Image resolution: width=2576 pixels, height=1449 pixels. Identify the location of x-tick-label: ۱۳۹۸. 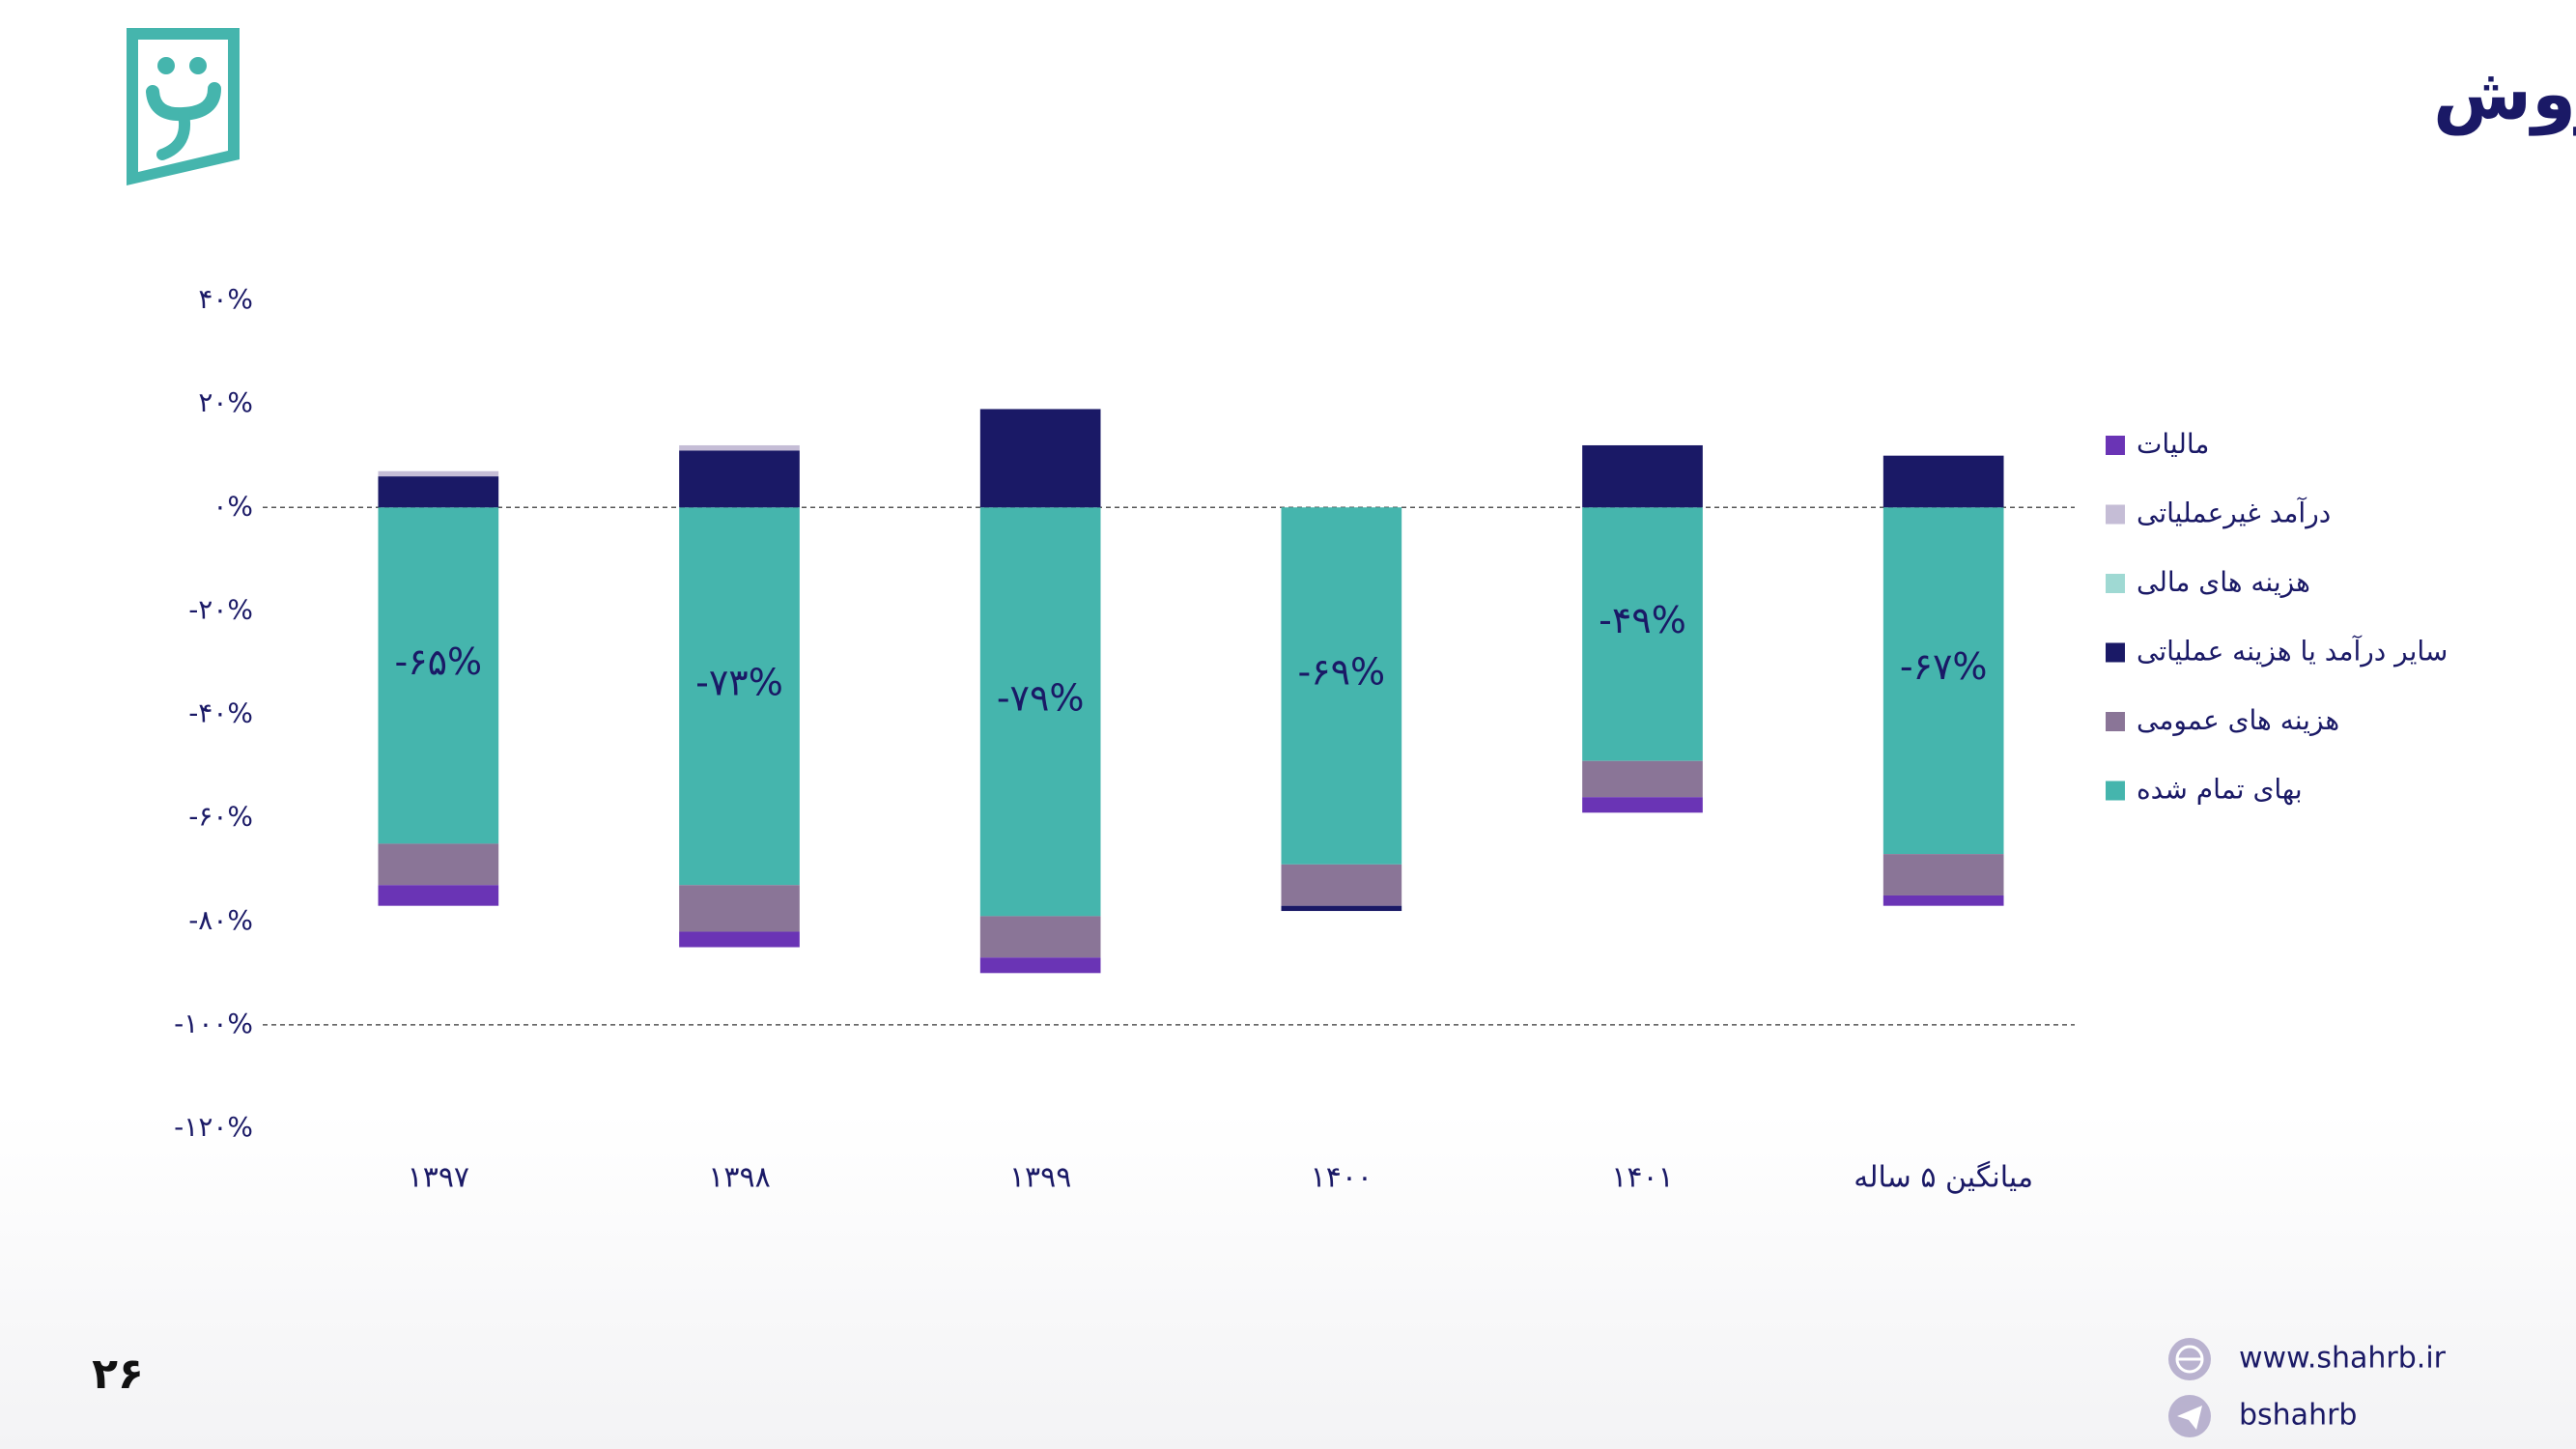
(739, 1178).